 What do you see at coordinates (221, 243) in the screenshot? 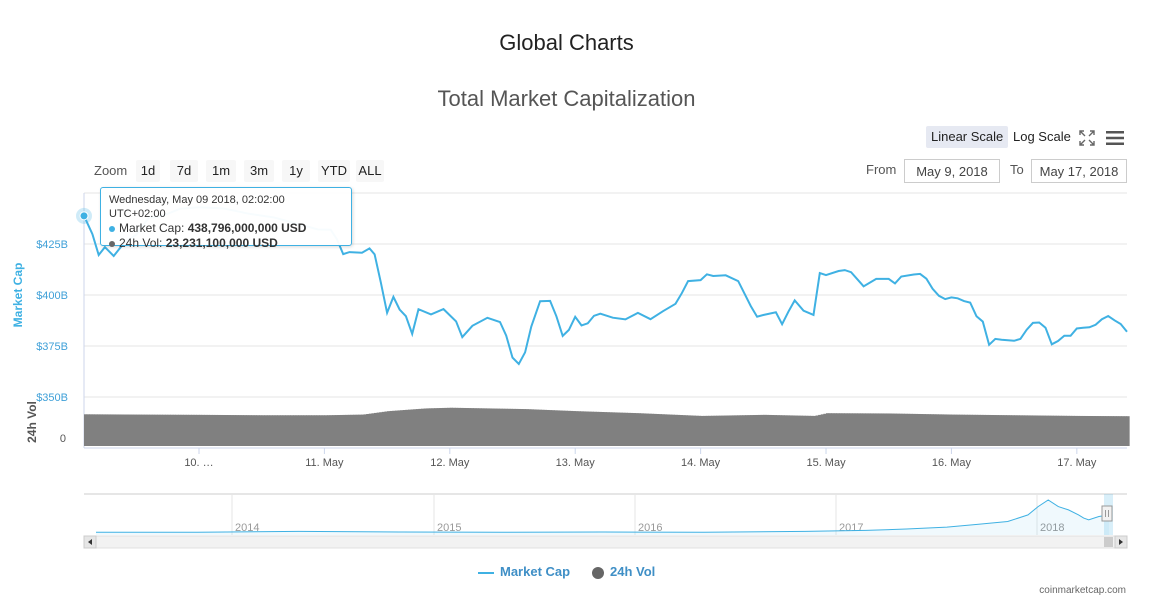
I see `tooltip-vol-value: 23,231,100,000 USD` at bounding box center [221, 243].